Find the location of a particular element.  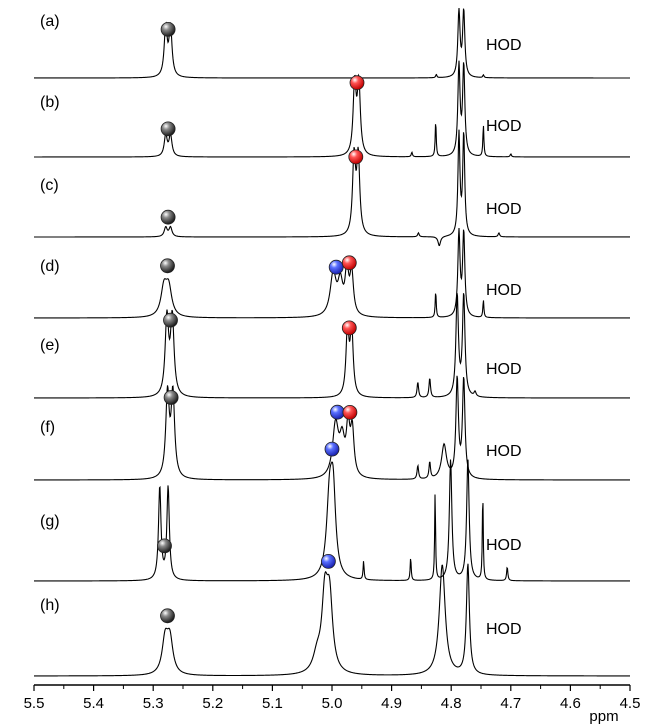

x-tick-label-5.2: 5.2 is located at coordinates (212, 703).